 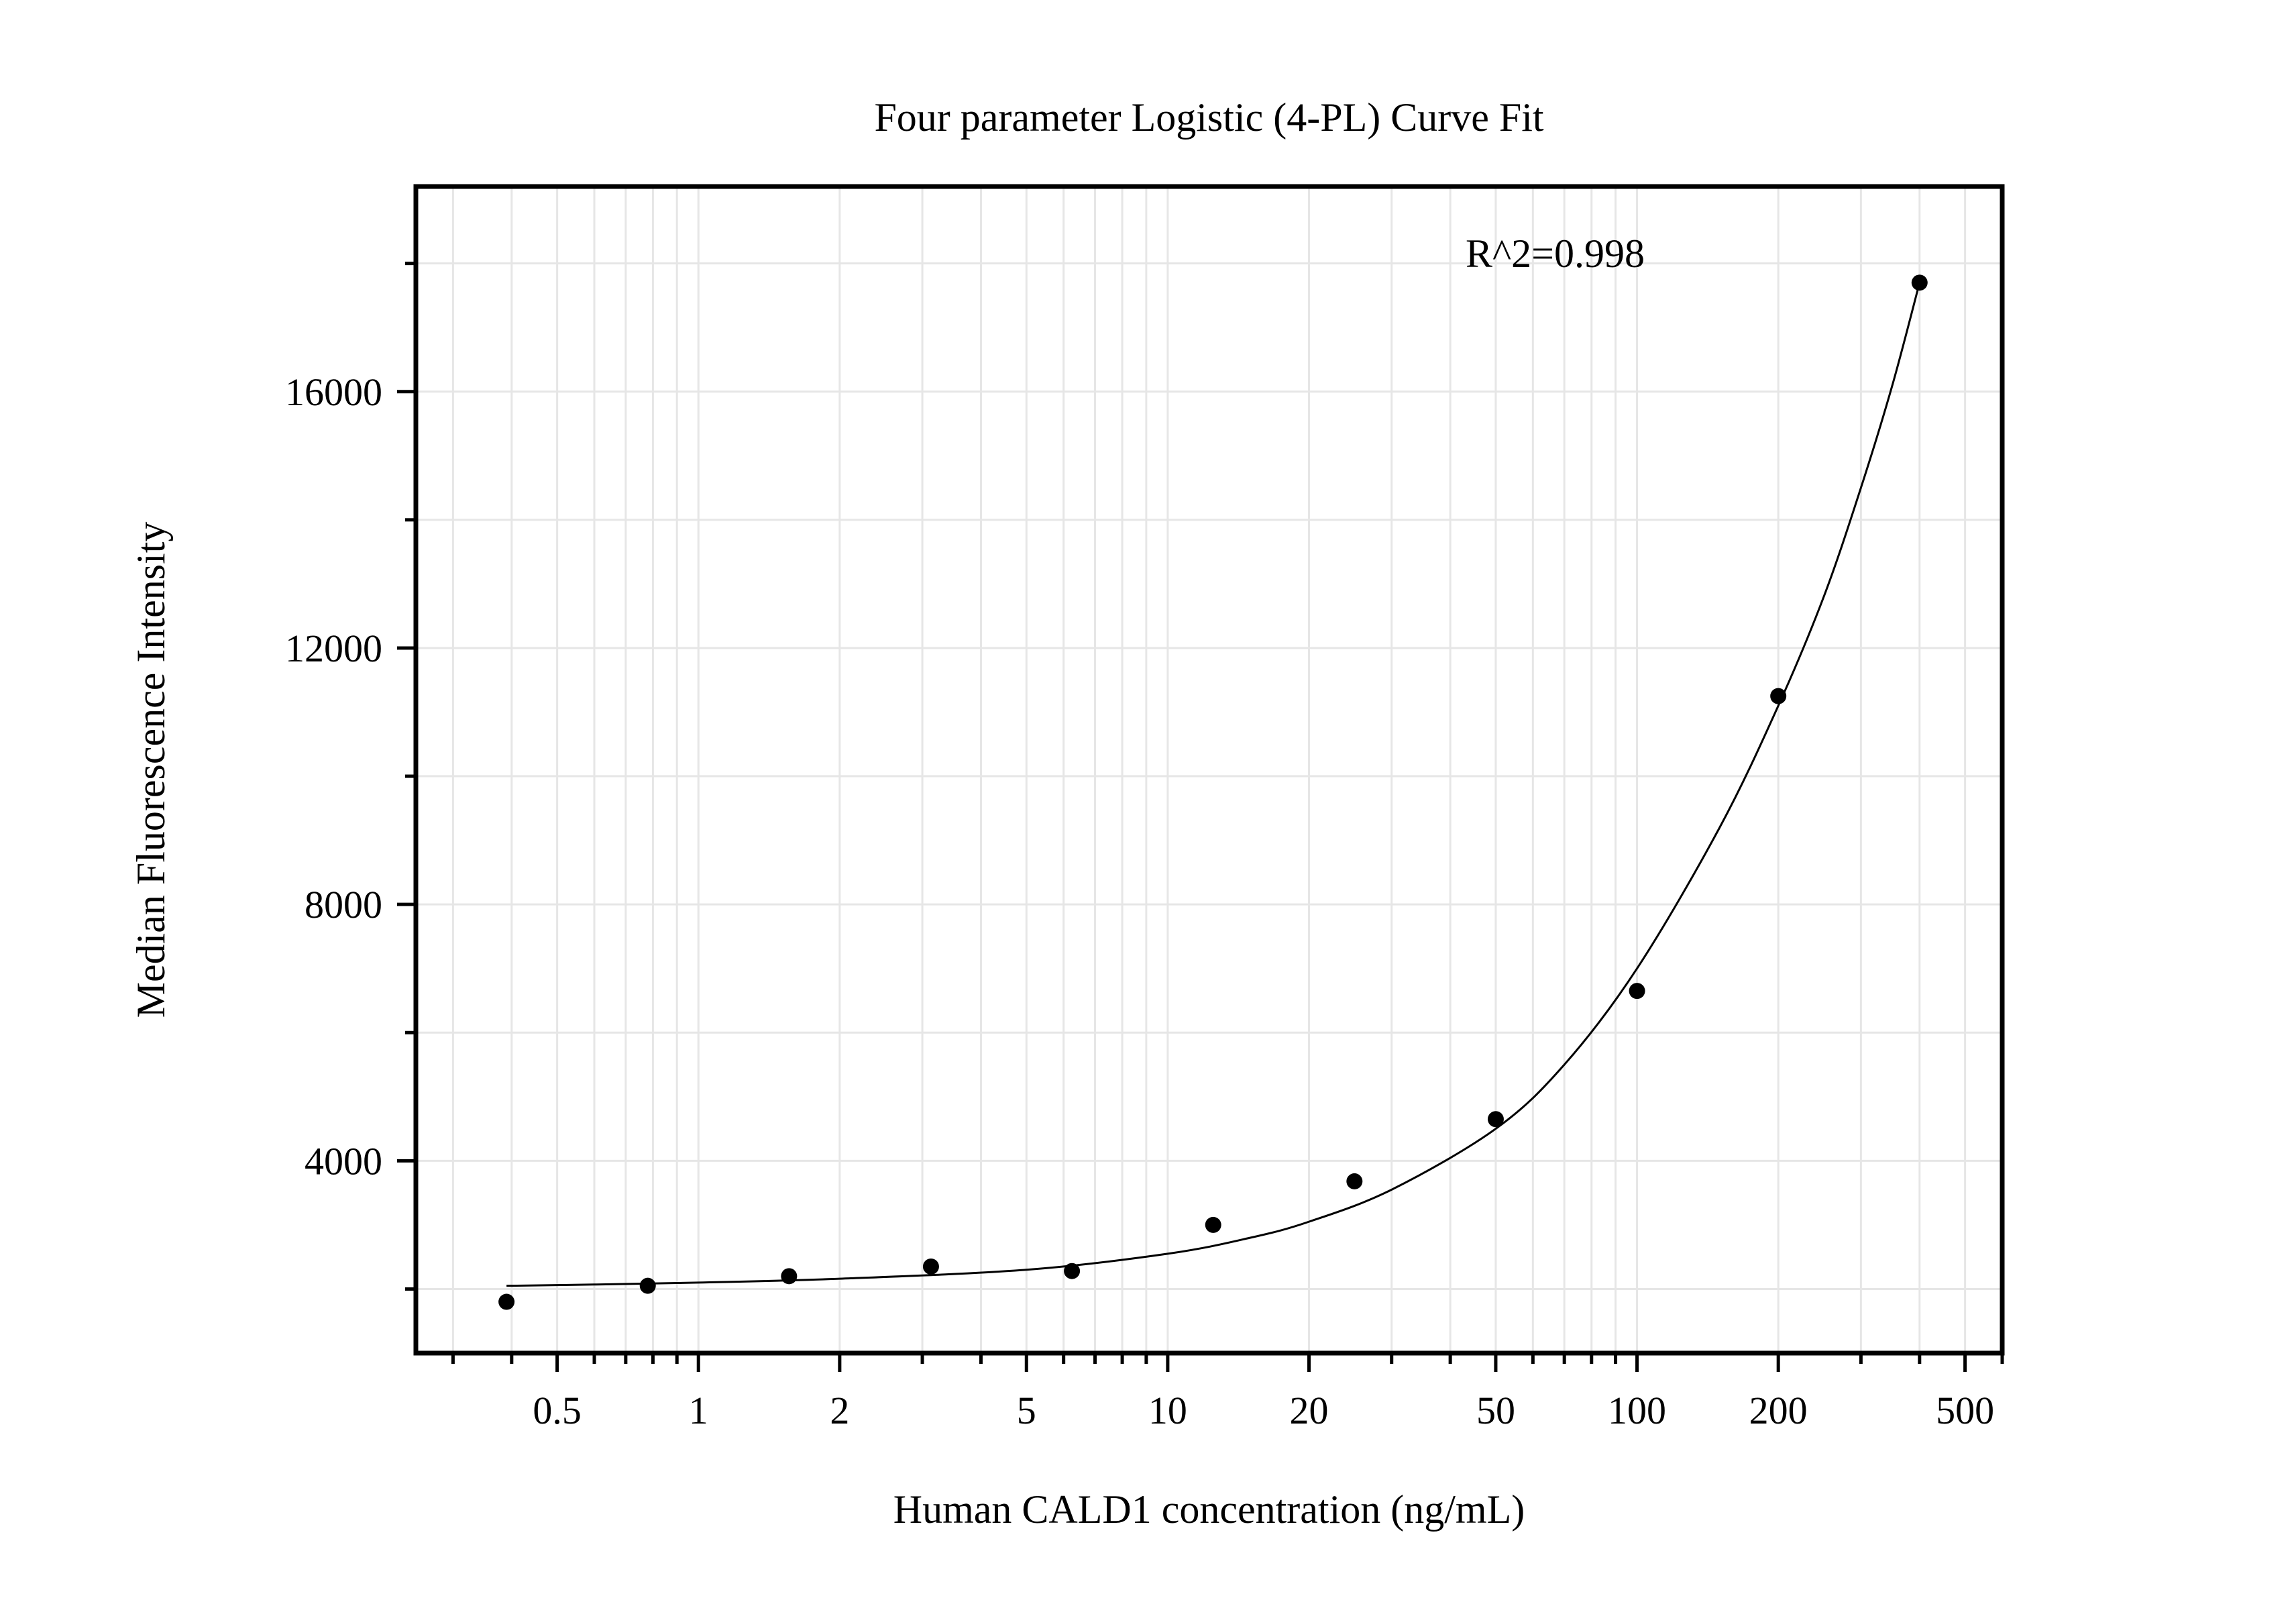 I want to click on y-tick-label: 8000, so click(x=344, y=905).